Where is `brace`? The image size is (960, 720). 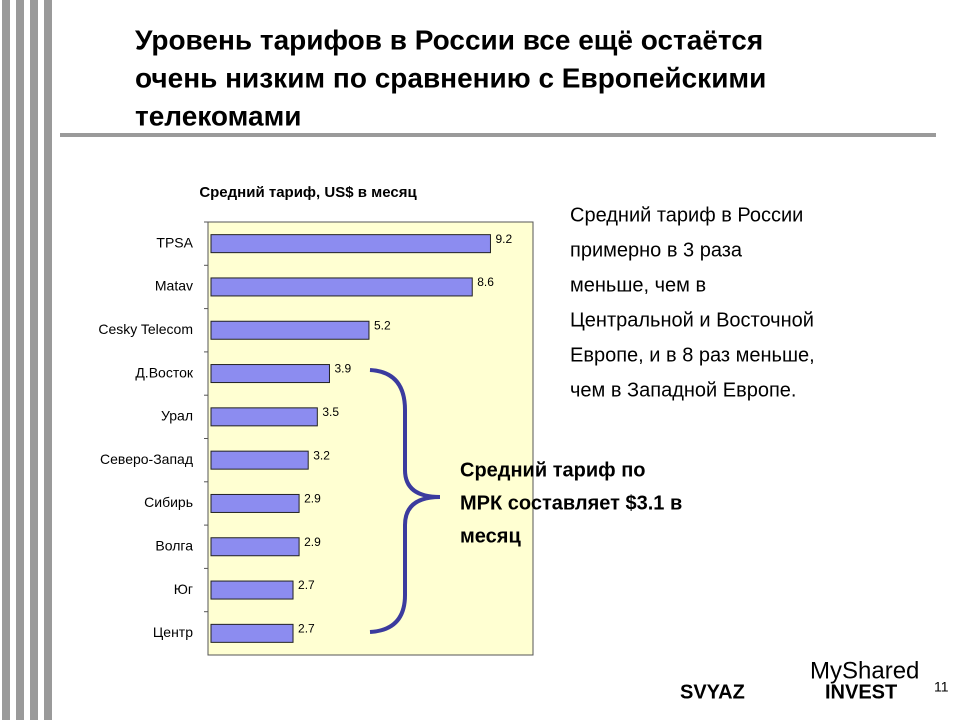
brace is located at coordinates (405, 501).